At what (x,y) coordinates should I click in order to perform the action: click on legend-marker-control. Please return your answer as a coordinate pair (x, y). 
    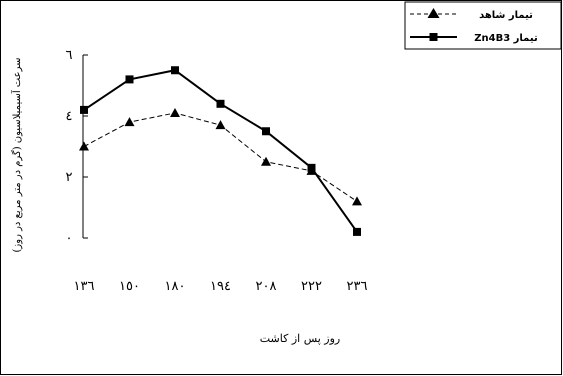
    Looking at the image, I should click on (433, 13).